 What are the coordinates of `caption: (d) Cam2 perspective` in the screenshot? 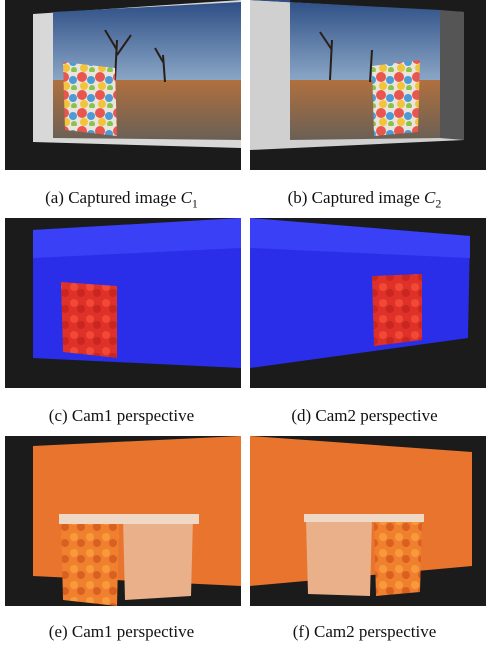 It's located at (364, 416).